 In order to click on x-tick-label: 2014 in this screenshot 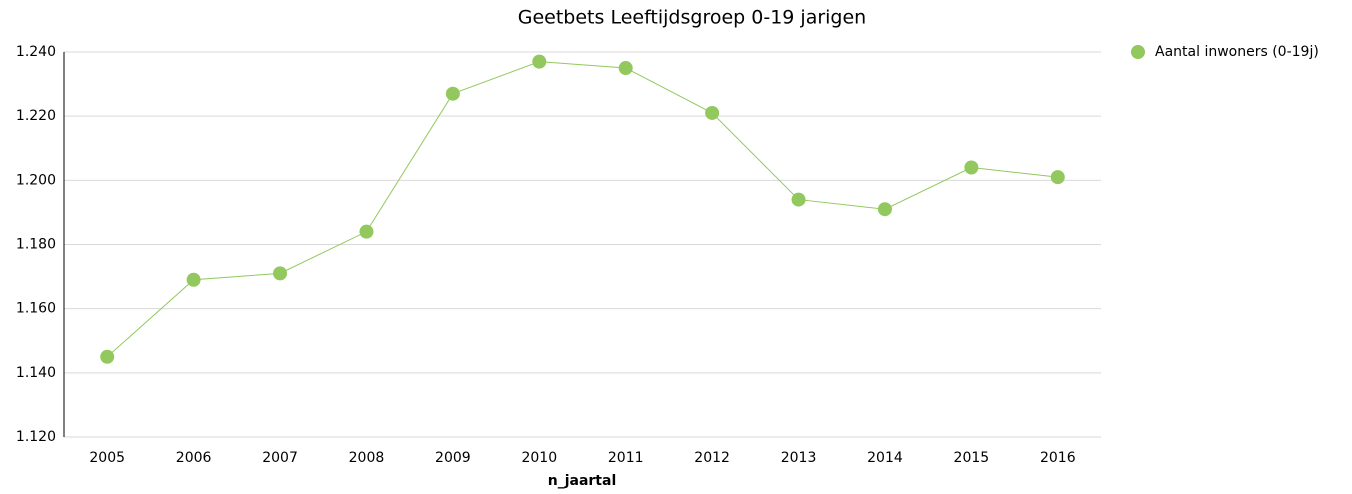, I will do `click(885, 458)`.